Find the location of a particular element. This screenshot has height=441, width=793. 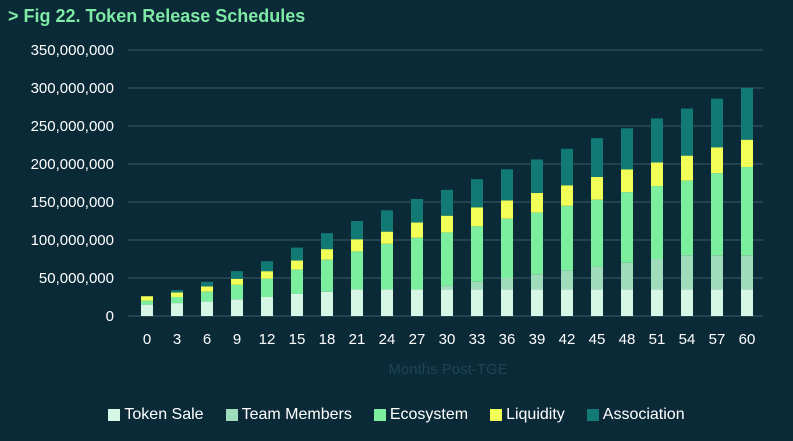

x-tick-label: 0 is located at coordinates (147, 339).